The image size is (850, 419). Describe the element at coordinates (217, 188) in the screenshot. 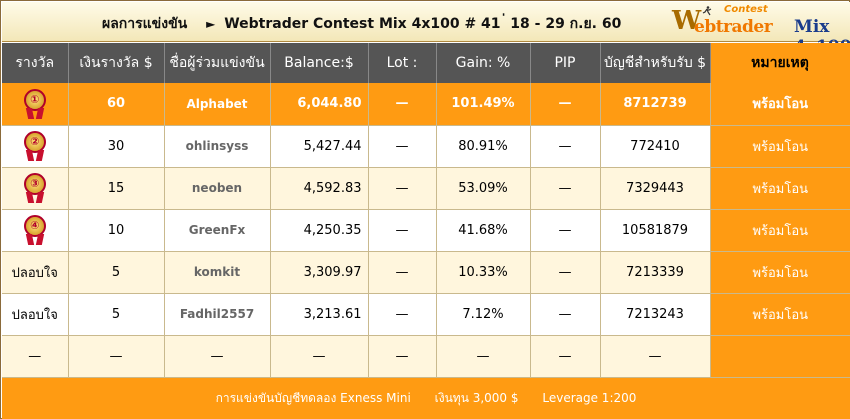

I see `name-cell: neoben` at that location.